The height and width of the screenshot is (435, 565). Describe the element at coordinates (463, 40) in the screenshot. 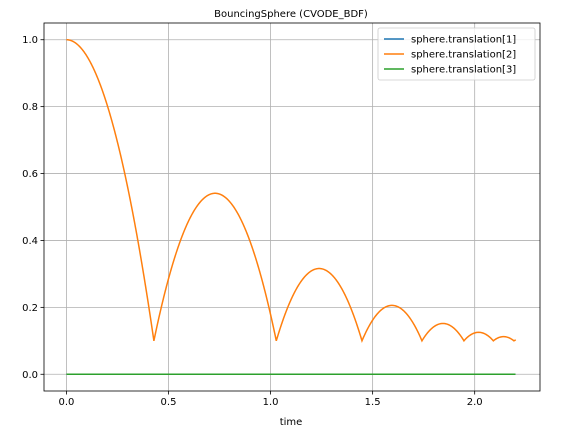

I see `legend-label-1: sphere.translation[1]` at that location.